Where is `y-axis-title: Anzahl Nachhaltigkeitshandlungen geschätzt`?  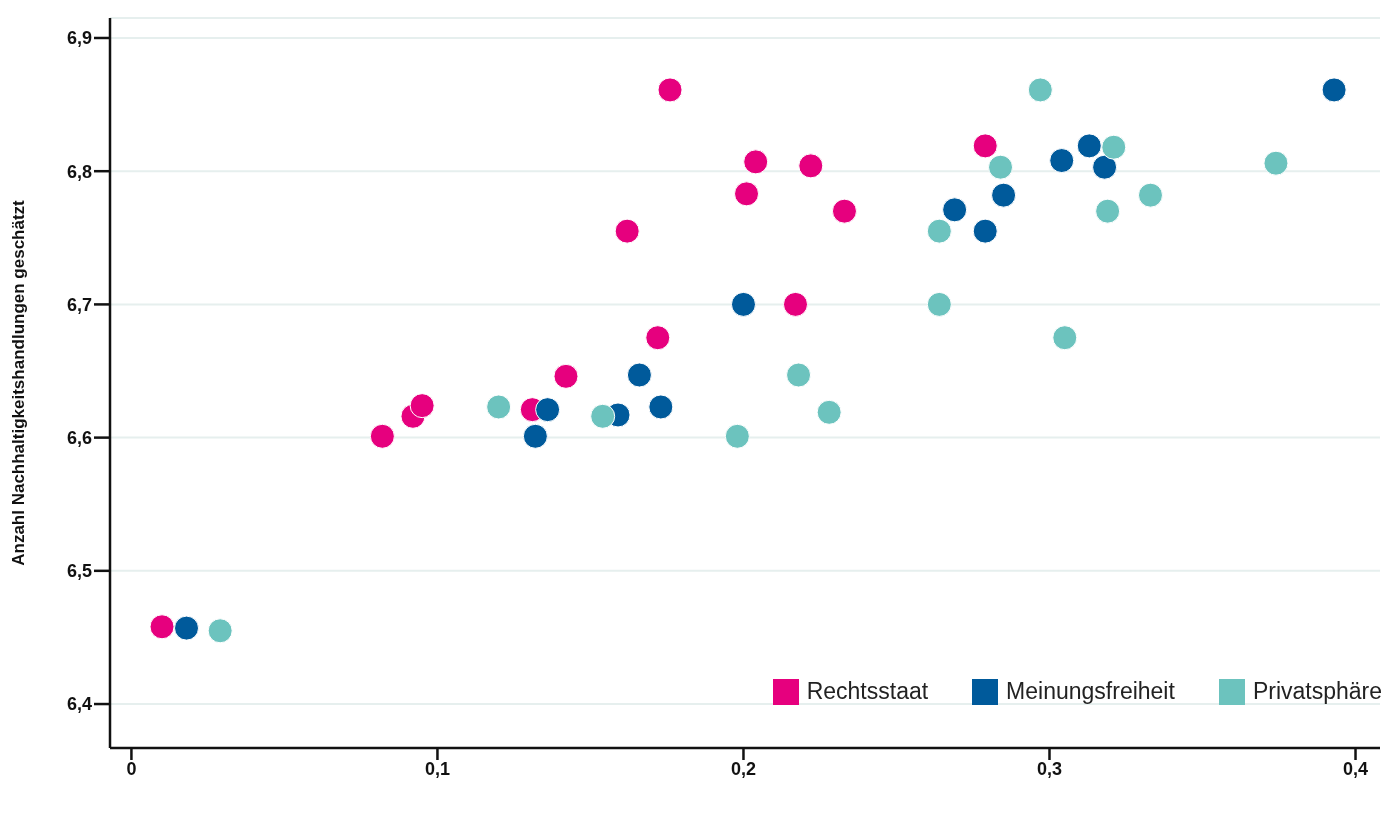 y-axis-title: Anzahl Nachhaltigkeitshandlungen geschätzt is located at coordinates (19, 382).